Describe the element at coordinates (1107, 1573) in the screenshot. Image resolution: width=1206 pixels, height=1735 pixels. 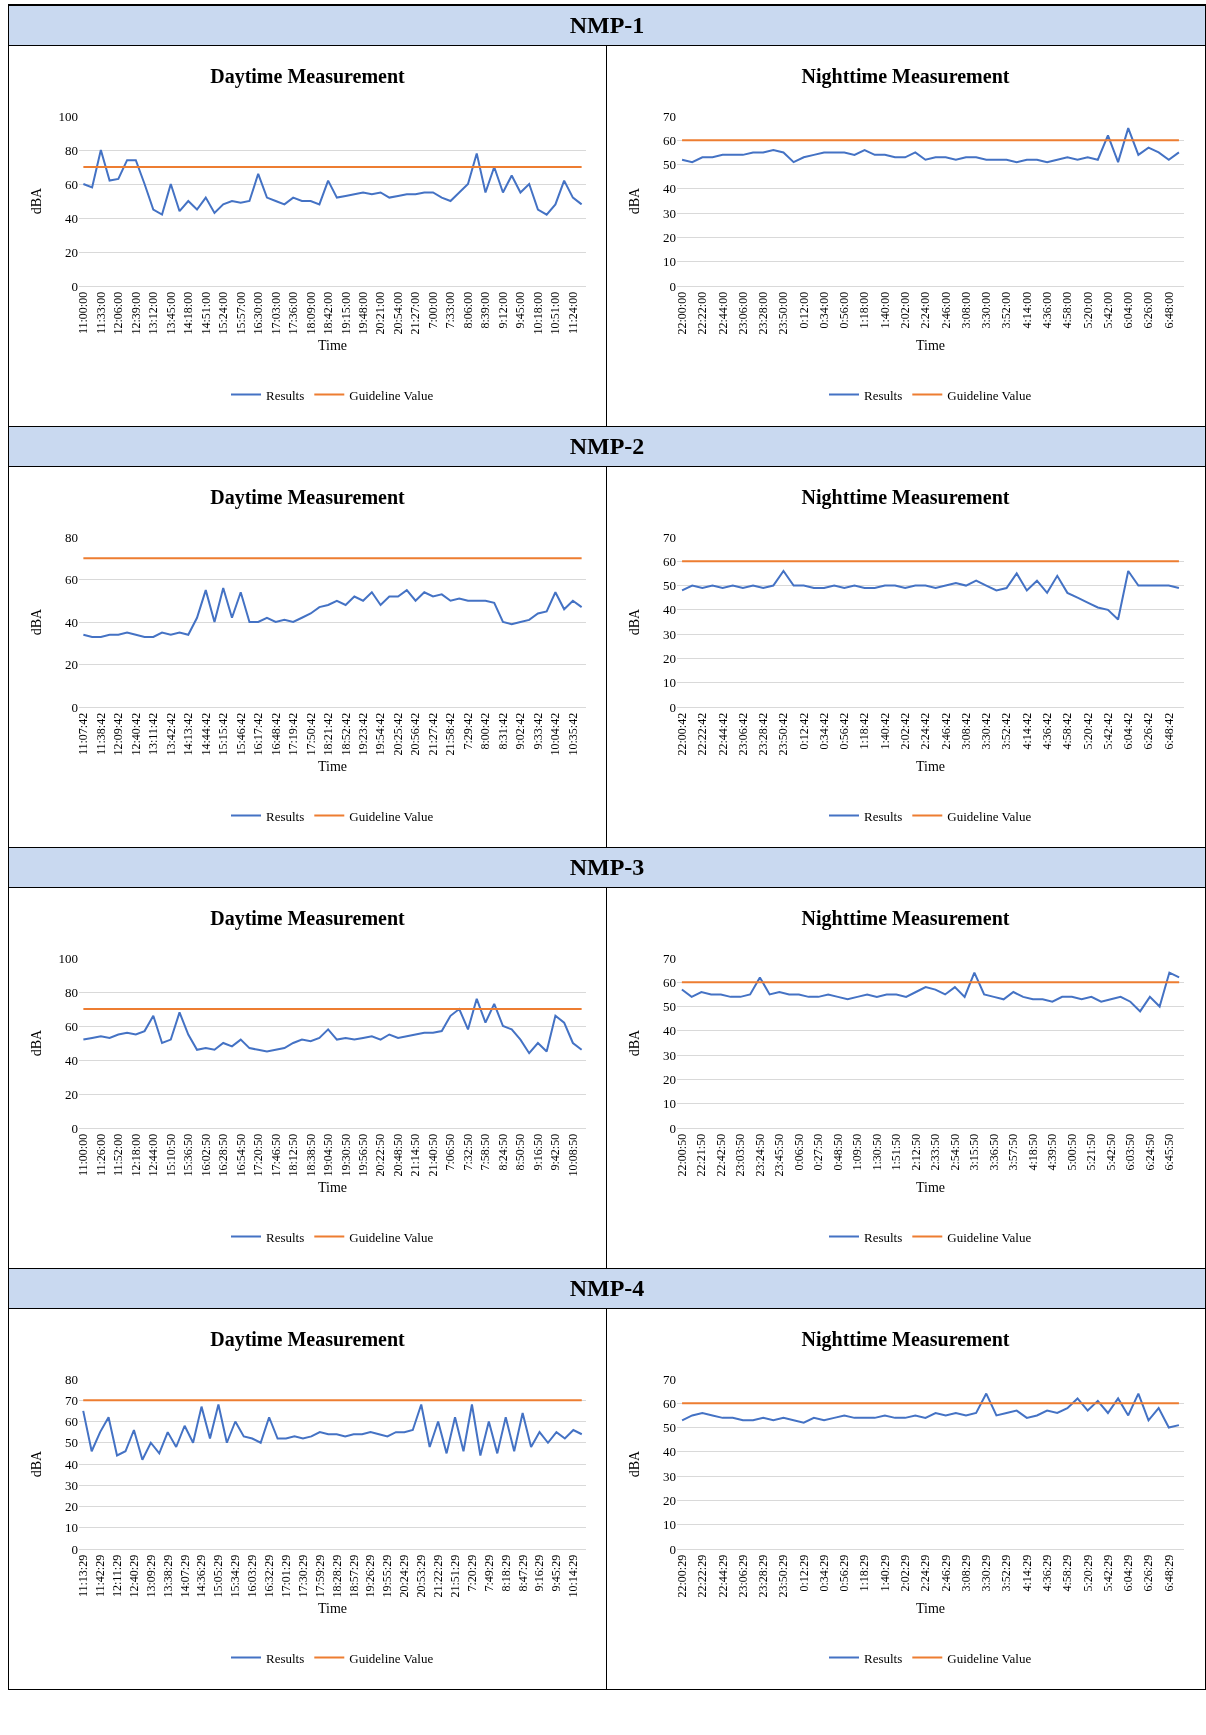
I see `x-tick-label: 5:42:29` at that location.